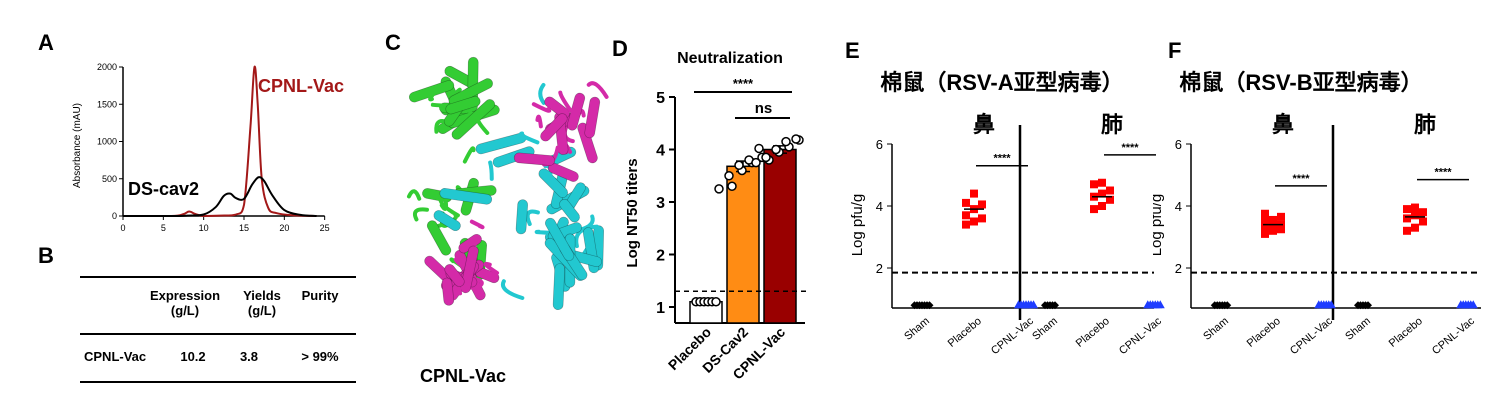 This screenshot has width=1487, height=403. I want to click on y-tick-label: 0, so click(114, 216).